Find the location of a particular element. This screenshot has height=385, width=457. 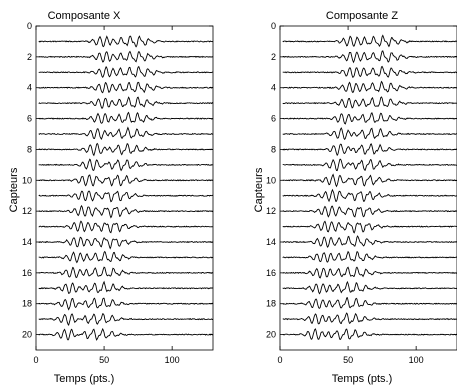

panel-title: Composante Z is located at coordinates (362, 16).